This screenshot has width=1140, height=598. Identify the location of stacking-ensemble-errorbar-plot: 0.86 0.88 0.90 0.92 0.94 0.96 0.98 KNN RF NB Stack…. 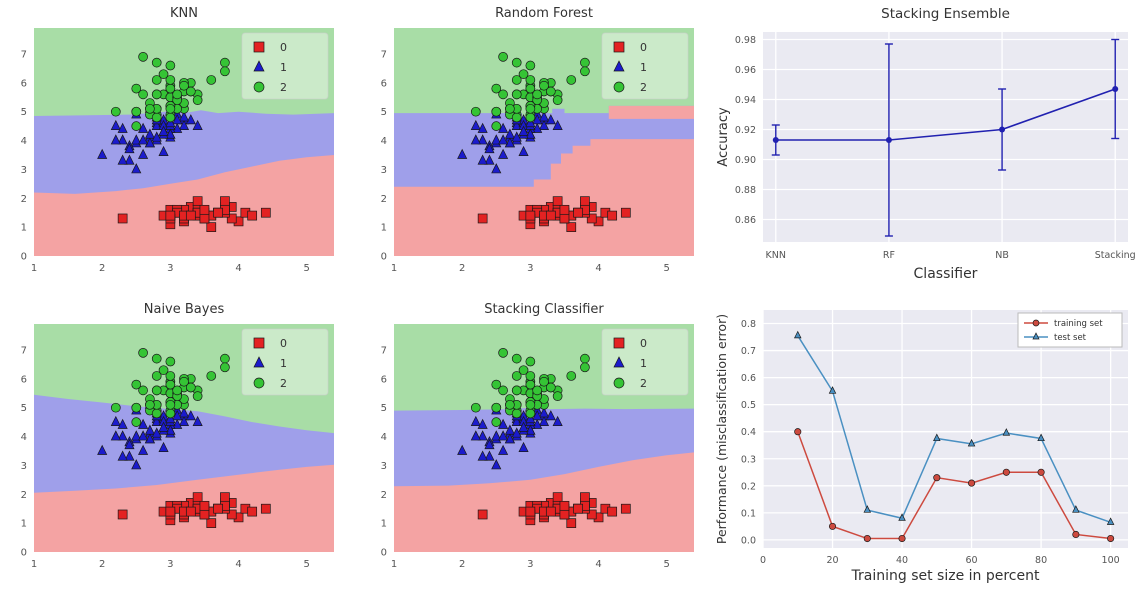
(935, 146).